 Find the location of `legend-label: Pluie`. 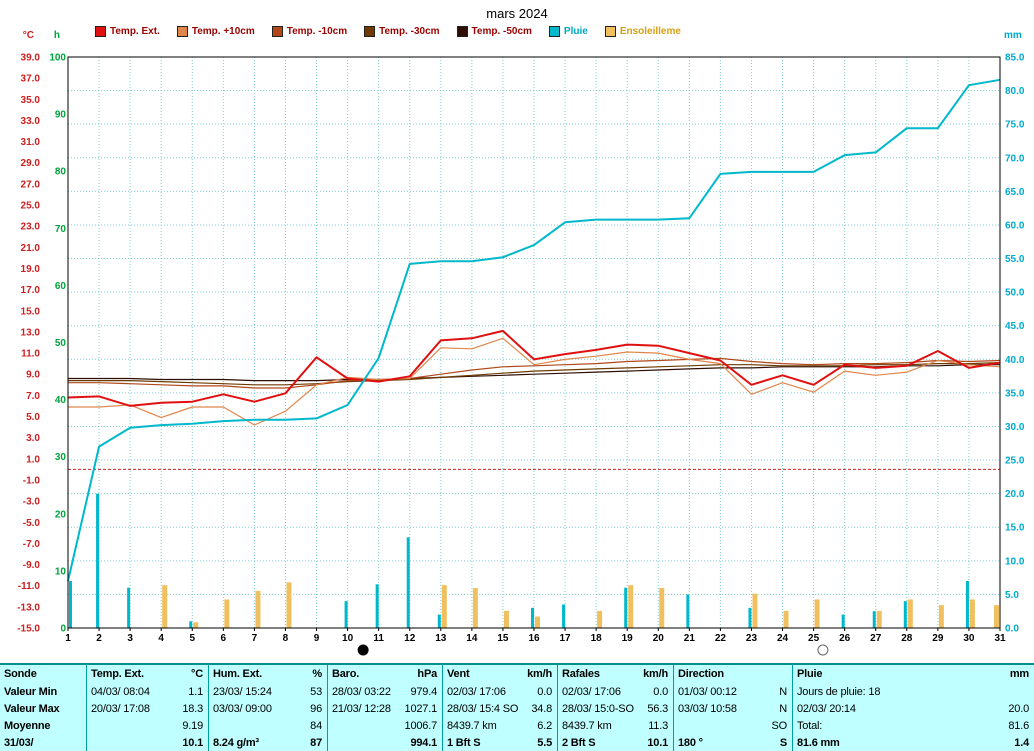

legend-label: Pluie is located at coordinates (575, 31).